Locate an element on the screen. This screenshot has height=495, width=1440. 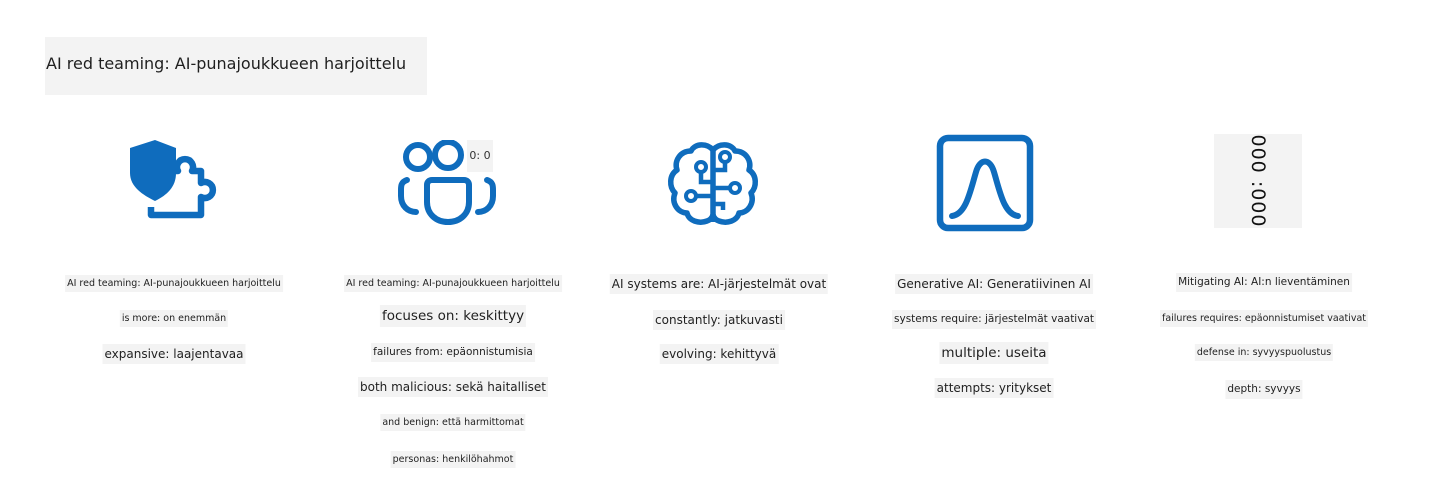
icon-overlay-text: 0 is located at coordinates (480, 156).